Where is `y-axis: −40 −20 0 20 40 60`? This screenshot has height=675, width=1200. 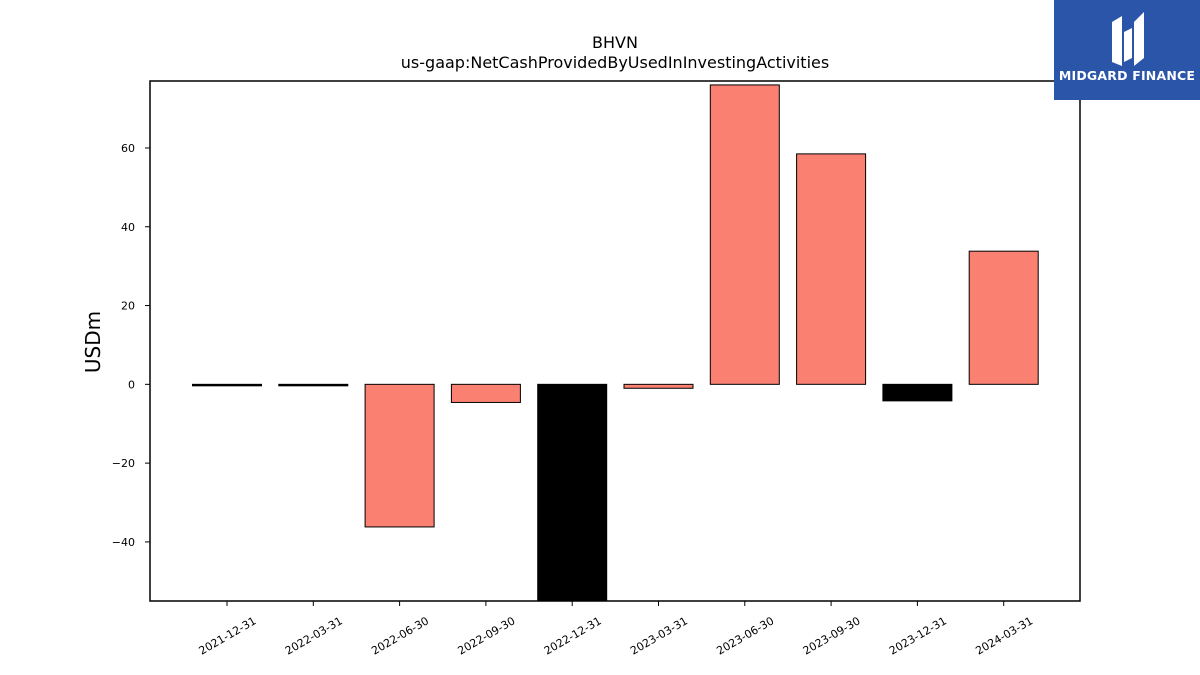
y-axis: −40 −20 0 20 40 60 is located at coordinates (131, 345).